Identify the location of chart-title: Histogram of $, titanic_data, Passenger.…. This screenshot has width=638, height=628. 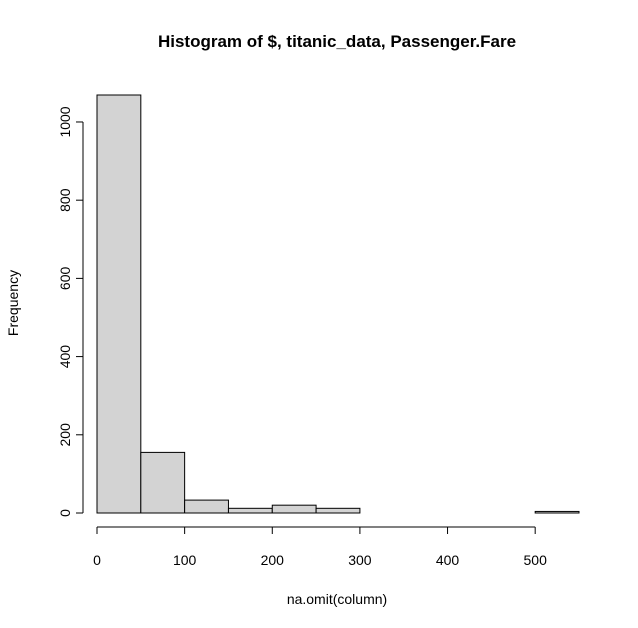
(337, 41).